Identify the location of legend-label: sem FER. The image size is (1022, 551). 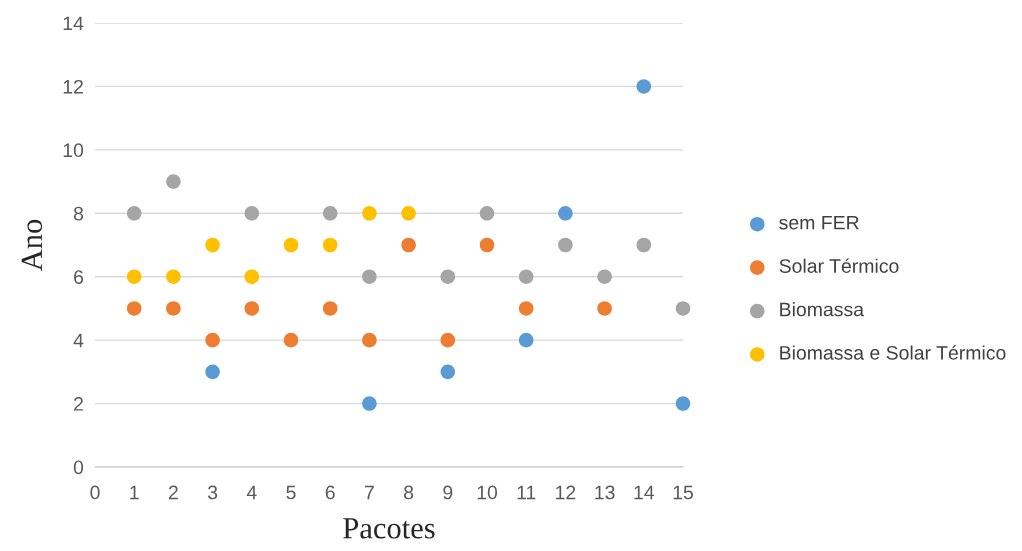
(819, 222).